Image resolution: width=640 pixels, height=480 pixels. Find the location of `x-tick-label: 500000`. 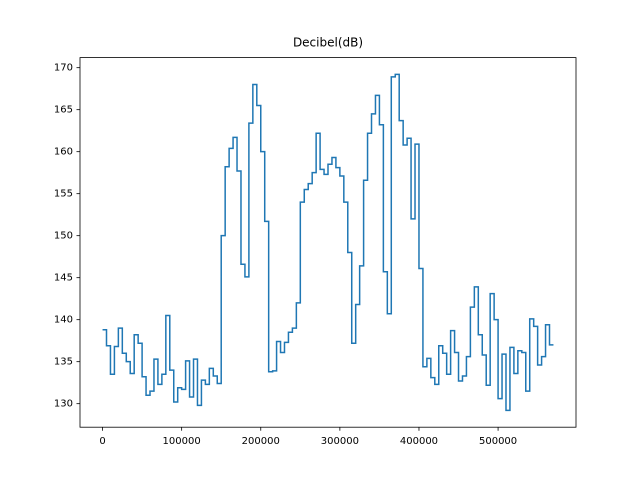

x-tick-label: 500000 is located at coordinates (498, 441).